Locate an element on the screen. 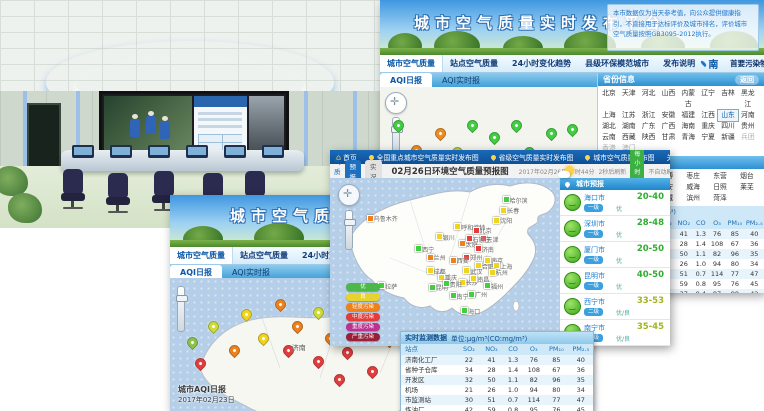  city-link: 莱芜 is located at coordinates (747, 187).